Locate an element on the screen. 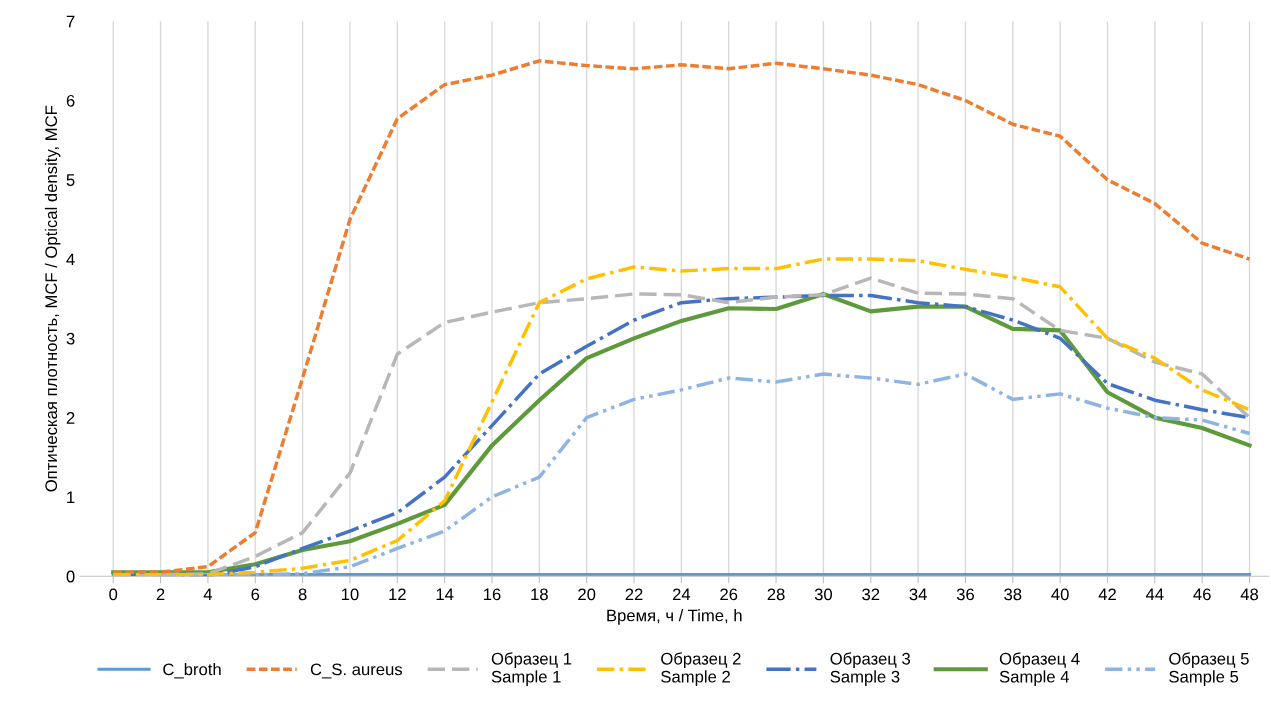 The image size is (1271, 707). legend-label: C_broth is located at coordinates (192, 671).